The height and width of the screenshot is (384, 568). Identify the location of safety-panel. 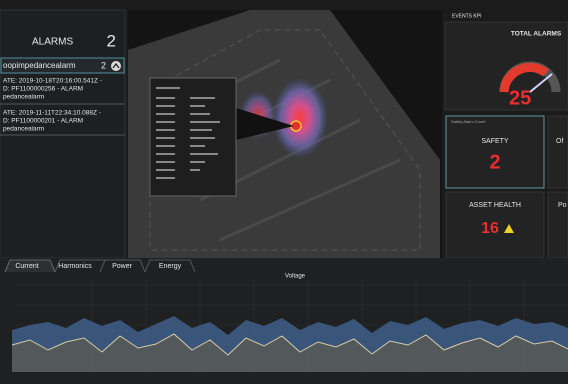
(495, 152).